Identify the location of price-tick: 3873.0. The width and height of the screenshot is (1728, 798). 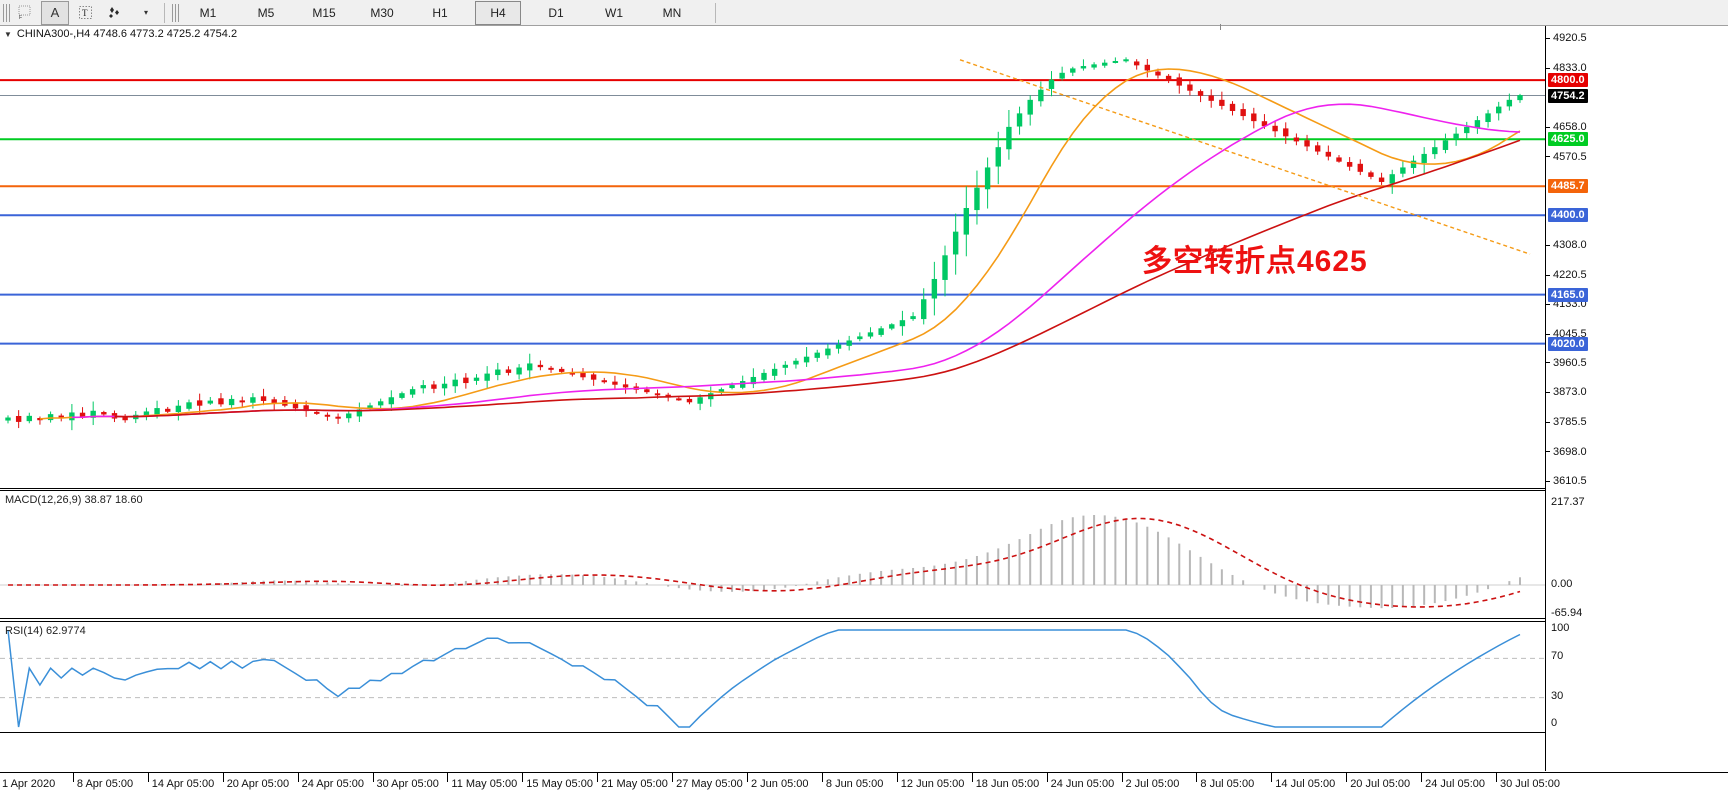
(1566, 392).